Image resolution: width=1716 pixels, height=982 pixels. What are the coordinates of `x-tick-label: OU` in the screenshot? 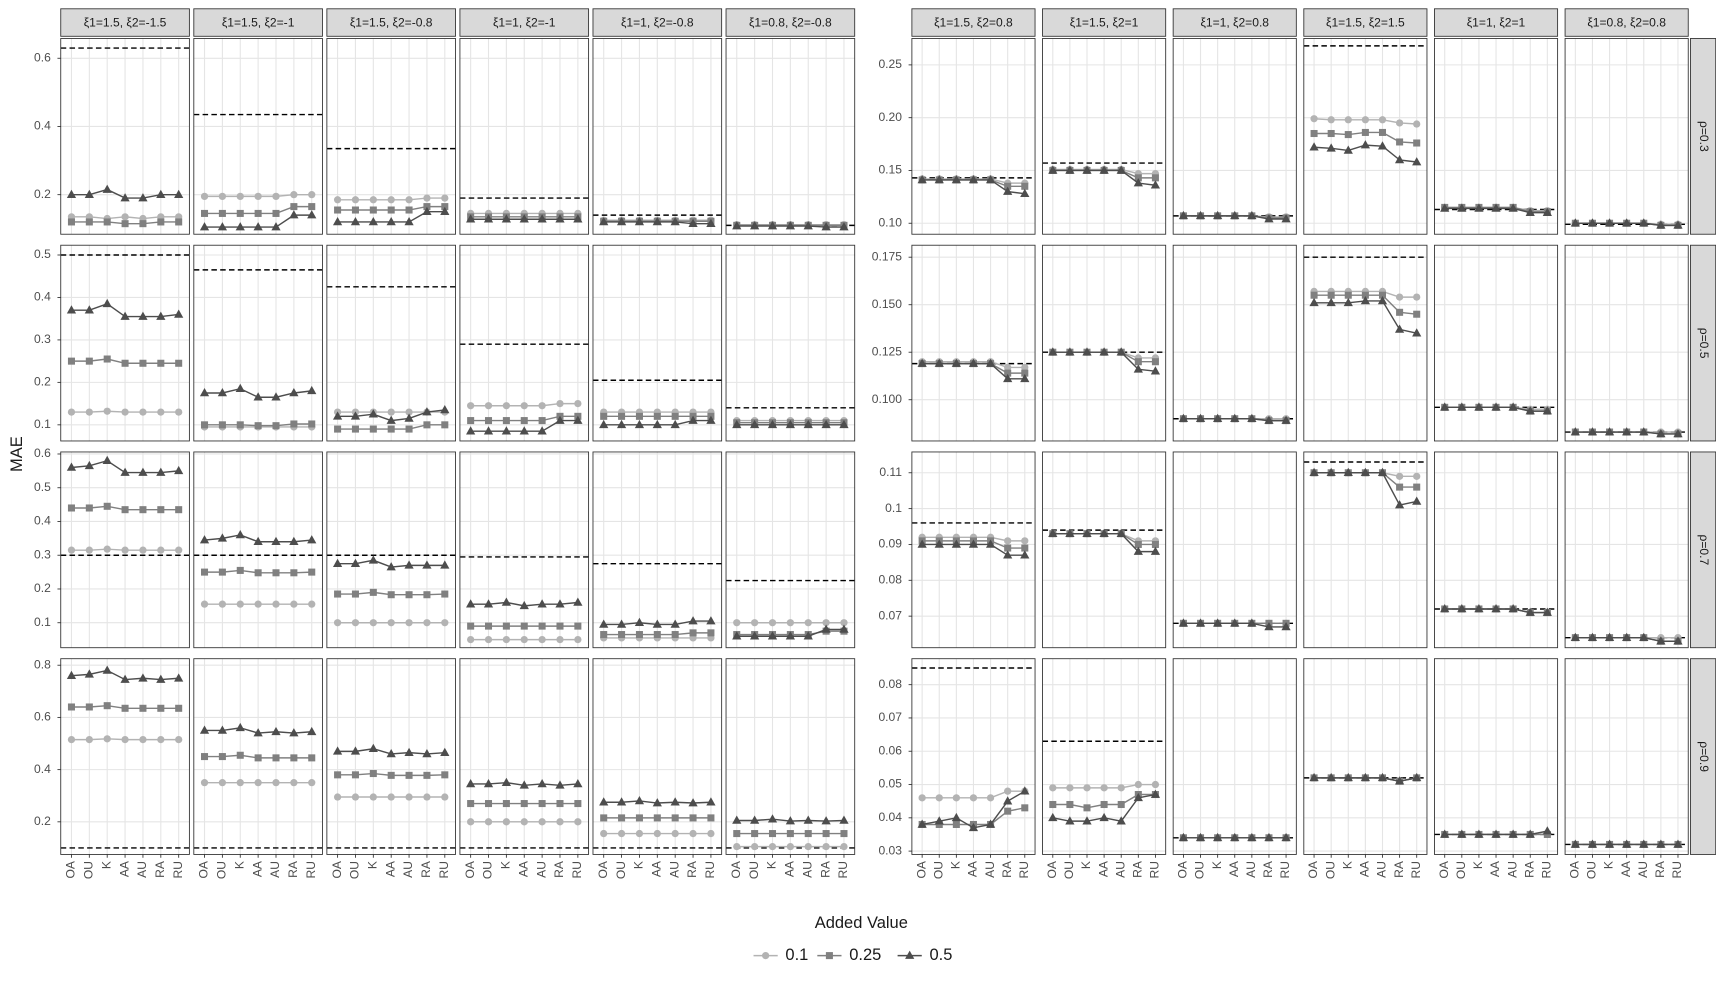 It's located at (355, 870).